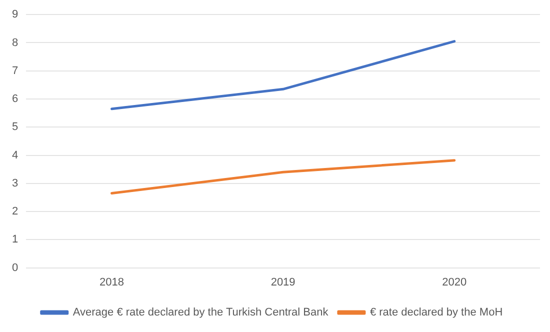 The image size is (550, 332). Describe the element at coordinates (436, 312) in the screenshot. I see `legend-label: € rate declared by the MoH` at that location.